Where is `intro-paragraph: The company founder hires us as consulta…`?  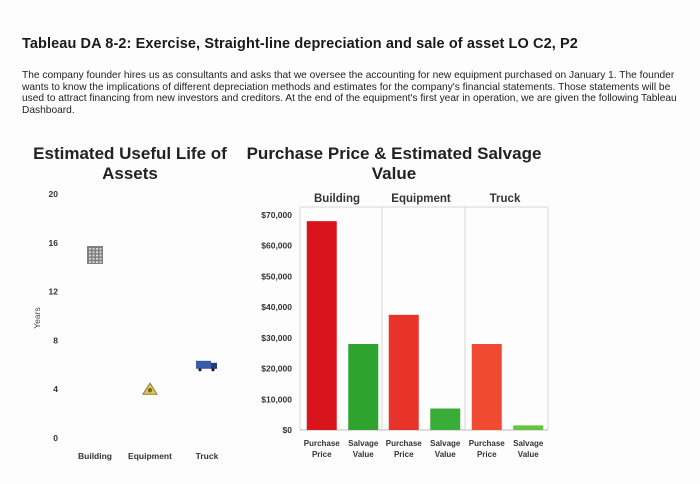
intro-paragraph: The company founder hires us as consulta… is located at coordinates (349, 93).